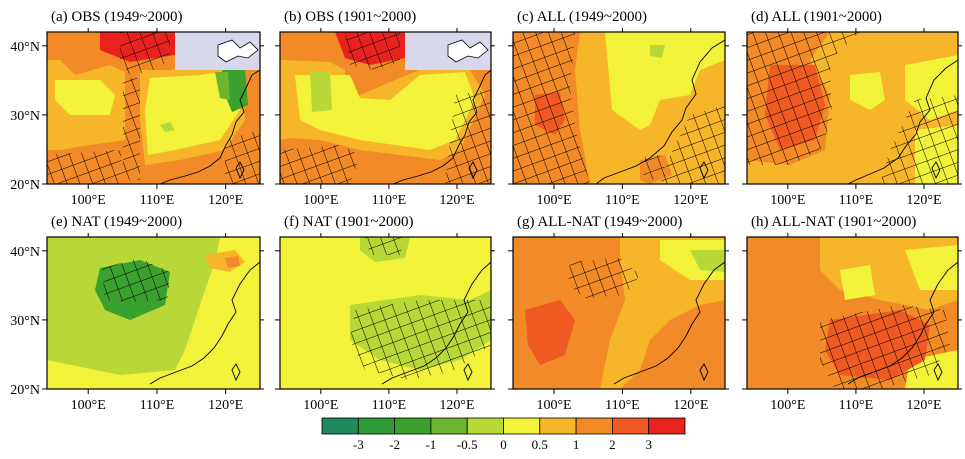 This screenshot has height=459, width=965. Describe the element at coordinates (612, 444) in the screenshot. I see `colorbar-label: 2` at that location.